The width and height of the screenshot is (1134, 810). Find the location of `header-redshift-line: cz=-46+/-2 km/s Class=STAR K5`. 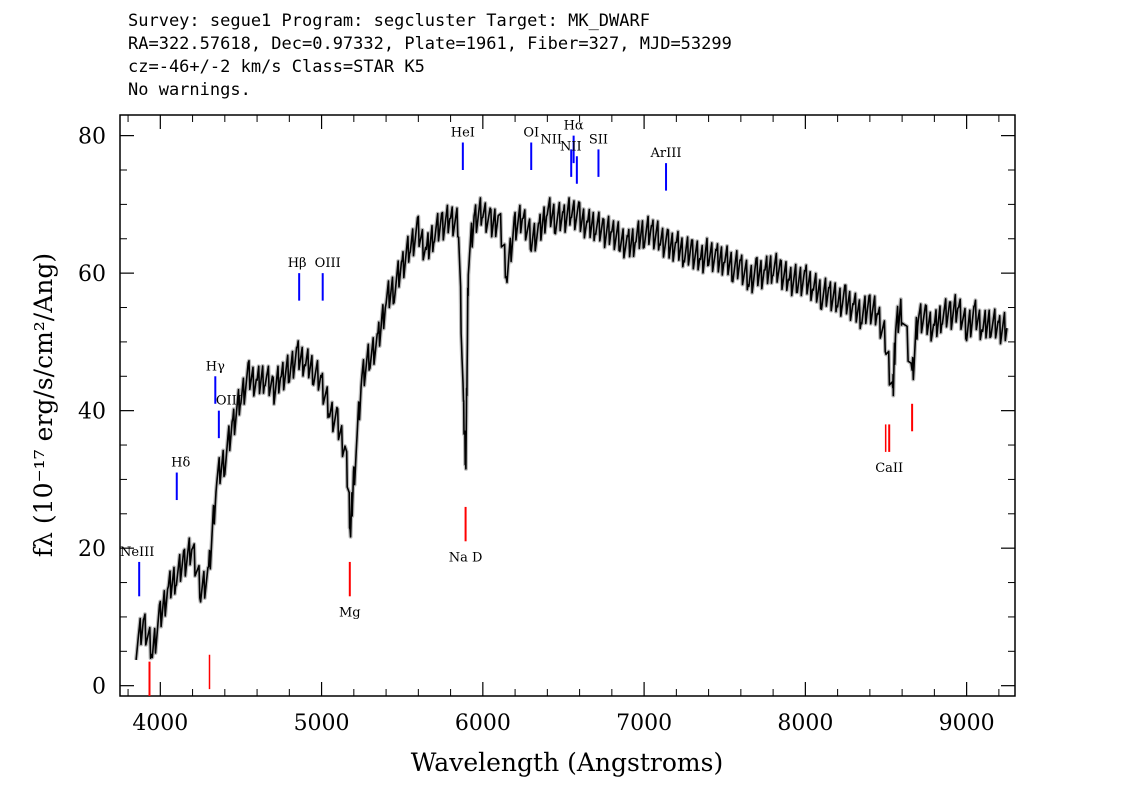

header-redshift-line: cz=-46+/-2 km/s Class=STAR K5 is located at coordinates (276, 67).